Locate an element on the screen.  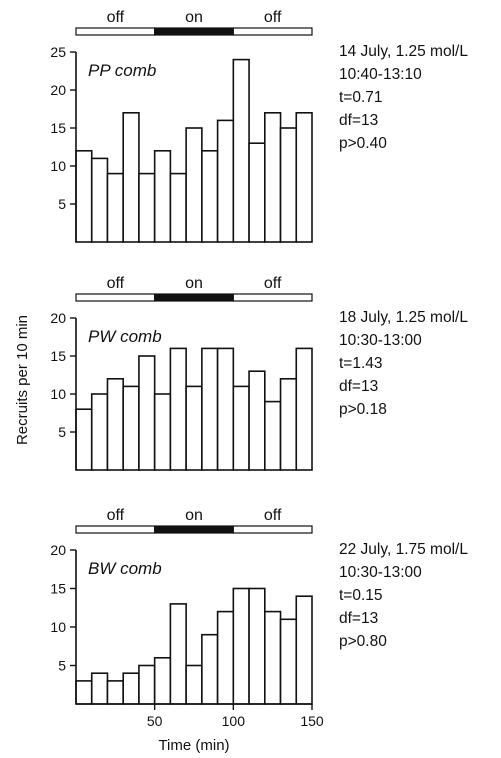
stat-annotation: p>0.18 is located at coordinates (363, 409).